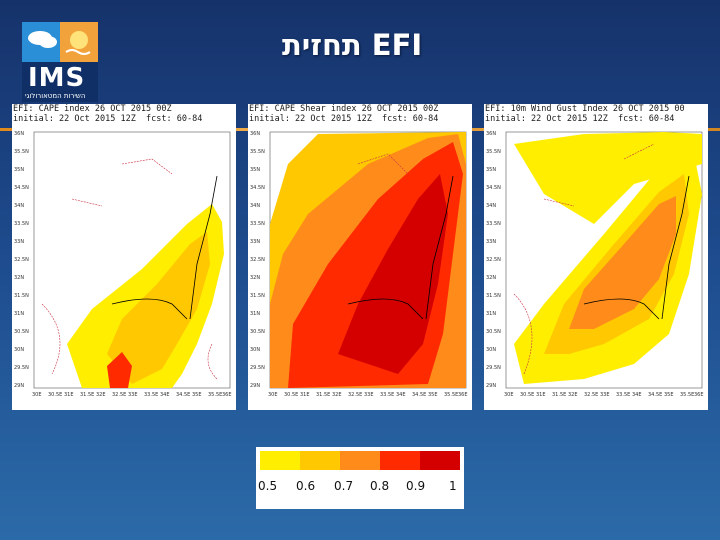 The image size is (720, 540). I want to click on efi-map-cape-shear-plot, so click(368, 260).